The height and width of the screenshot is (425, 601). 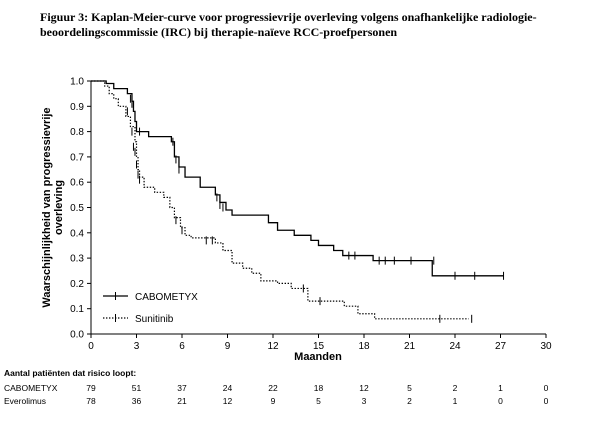 What do you see at coordinates (364, 346) in the screenshot?
I see `x-tick-label: 18` at bounding box center [364, 346].